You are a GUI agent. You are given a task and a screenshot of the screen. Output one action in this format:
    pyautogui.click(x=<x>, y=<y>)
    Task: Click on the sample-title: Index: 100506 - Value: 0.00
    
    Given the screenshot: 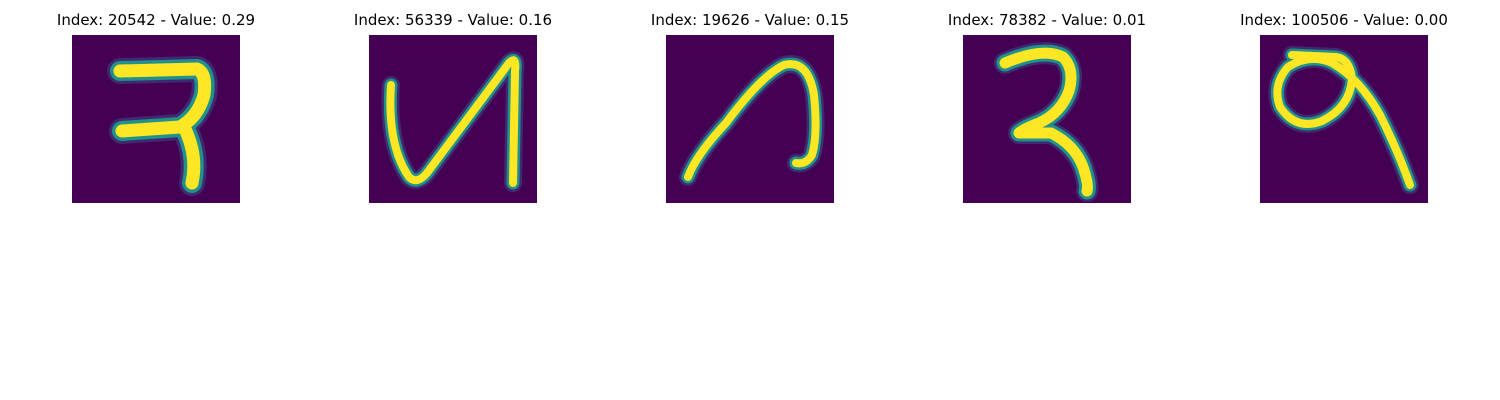 What is the action you would take?
    pyautogui.click(x=1344, y=20)
    